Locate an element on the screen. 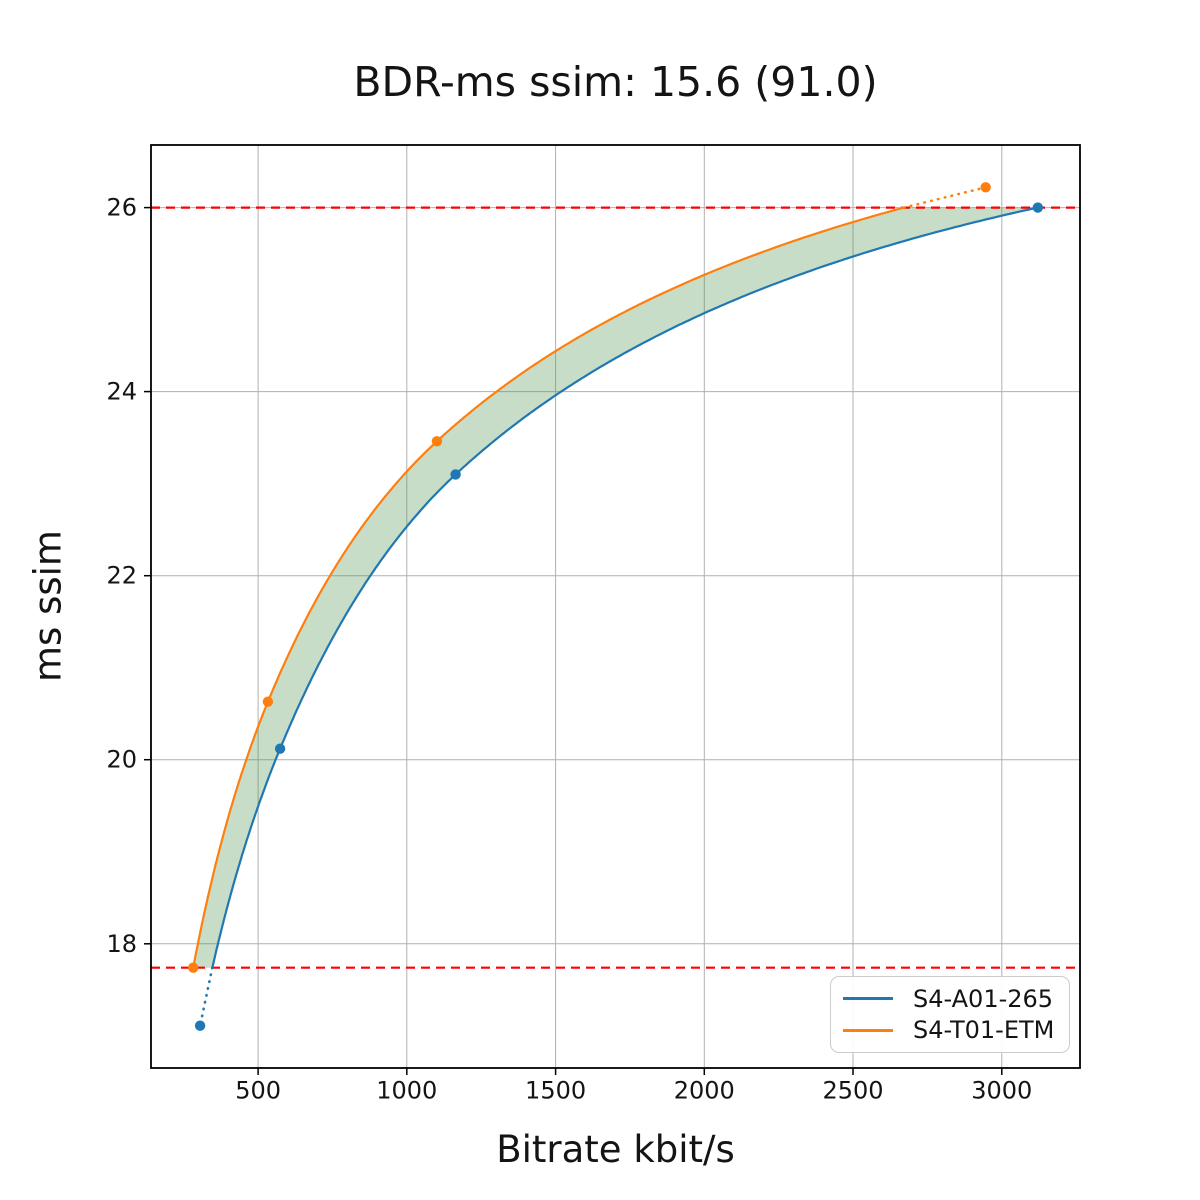  y-tick-label: 22 is located at coordinates (121, 576).